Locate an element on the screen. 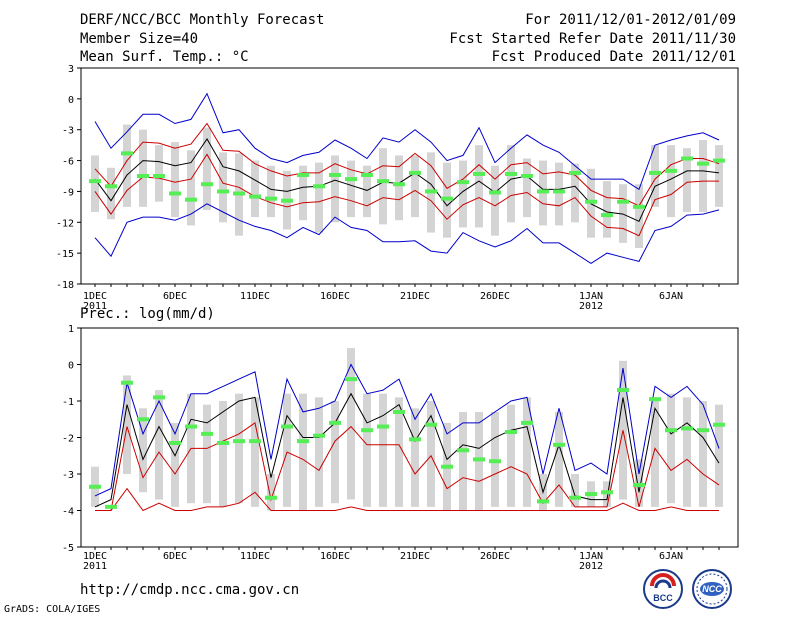 The width and height of the screenshot is (800, 618). panel2-x-tick-label: 6JAN is located at coordinates (671, 556).